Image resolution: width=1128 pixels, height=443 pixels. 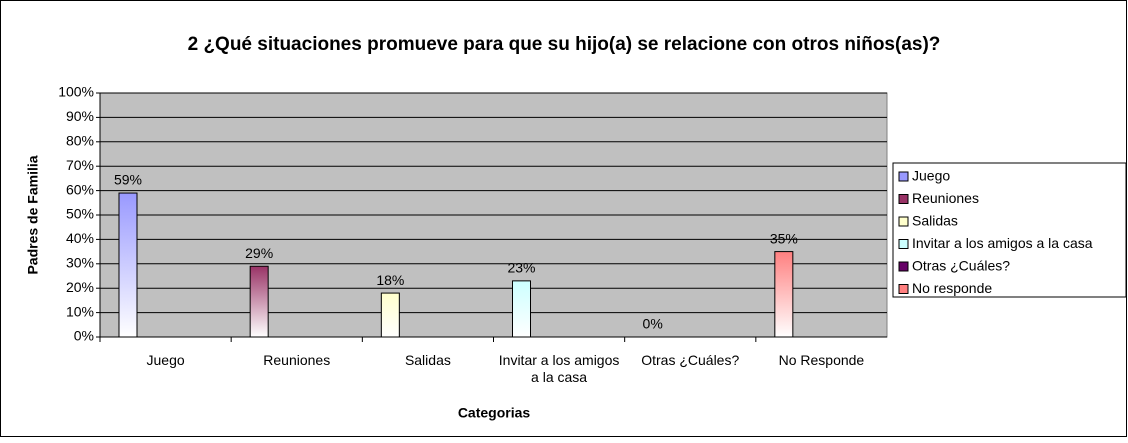 What do you see at coordinates (80, 165) in the screenshot?
I see `y-tick-label: 70%` at bounding box center [80, 165].